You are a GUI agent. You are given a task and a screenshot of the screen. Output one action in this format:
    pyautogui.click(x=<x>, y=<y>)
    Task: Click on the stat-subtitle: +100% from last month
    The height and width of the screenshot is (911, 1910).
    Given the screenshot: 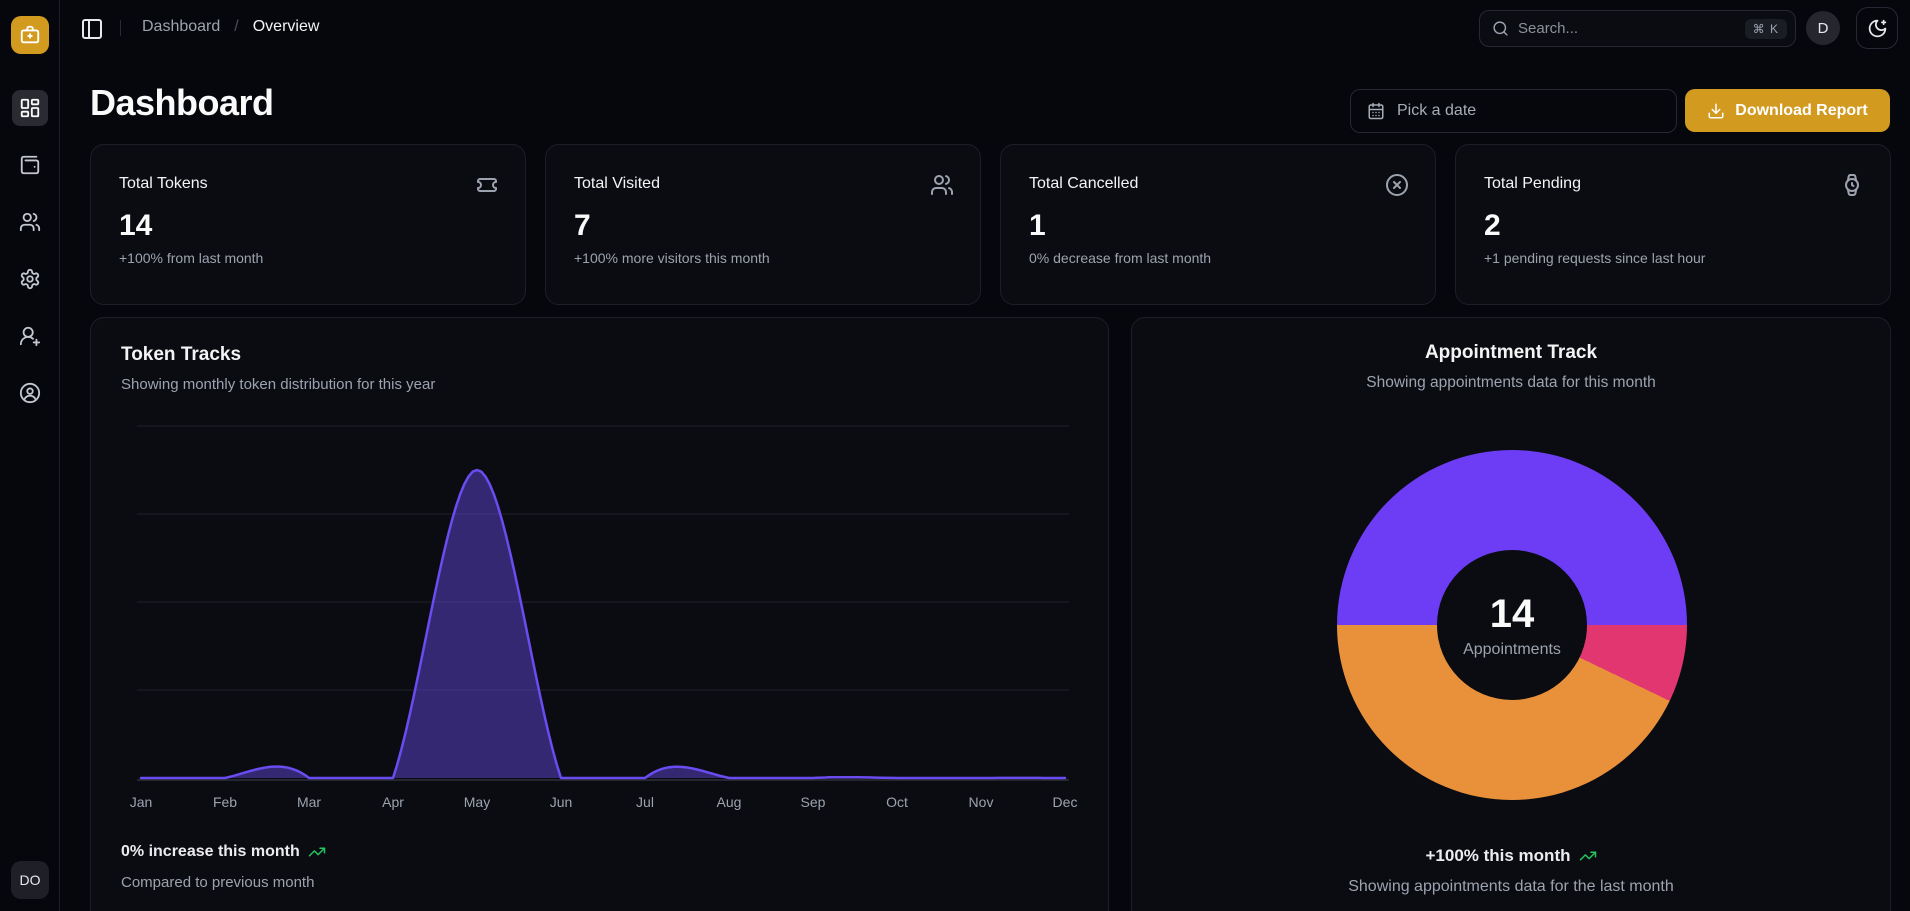 What is the action you would take?
    pyautogui.click(x=191, y=258)
    